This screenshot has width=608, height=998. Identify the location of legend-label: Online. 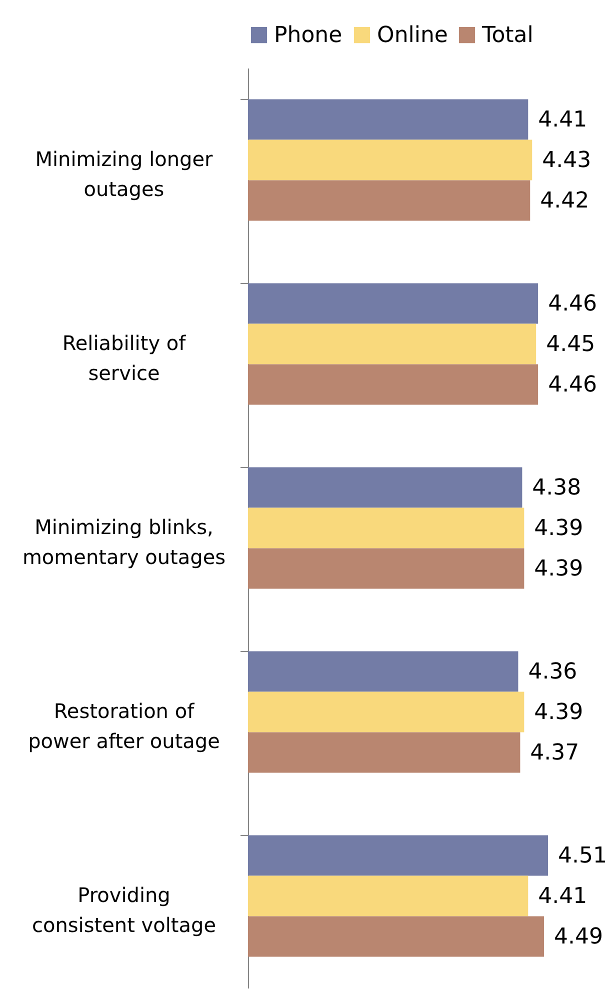
(412, 35).